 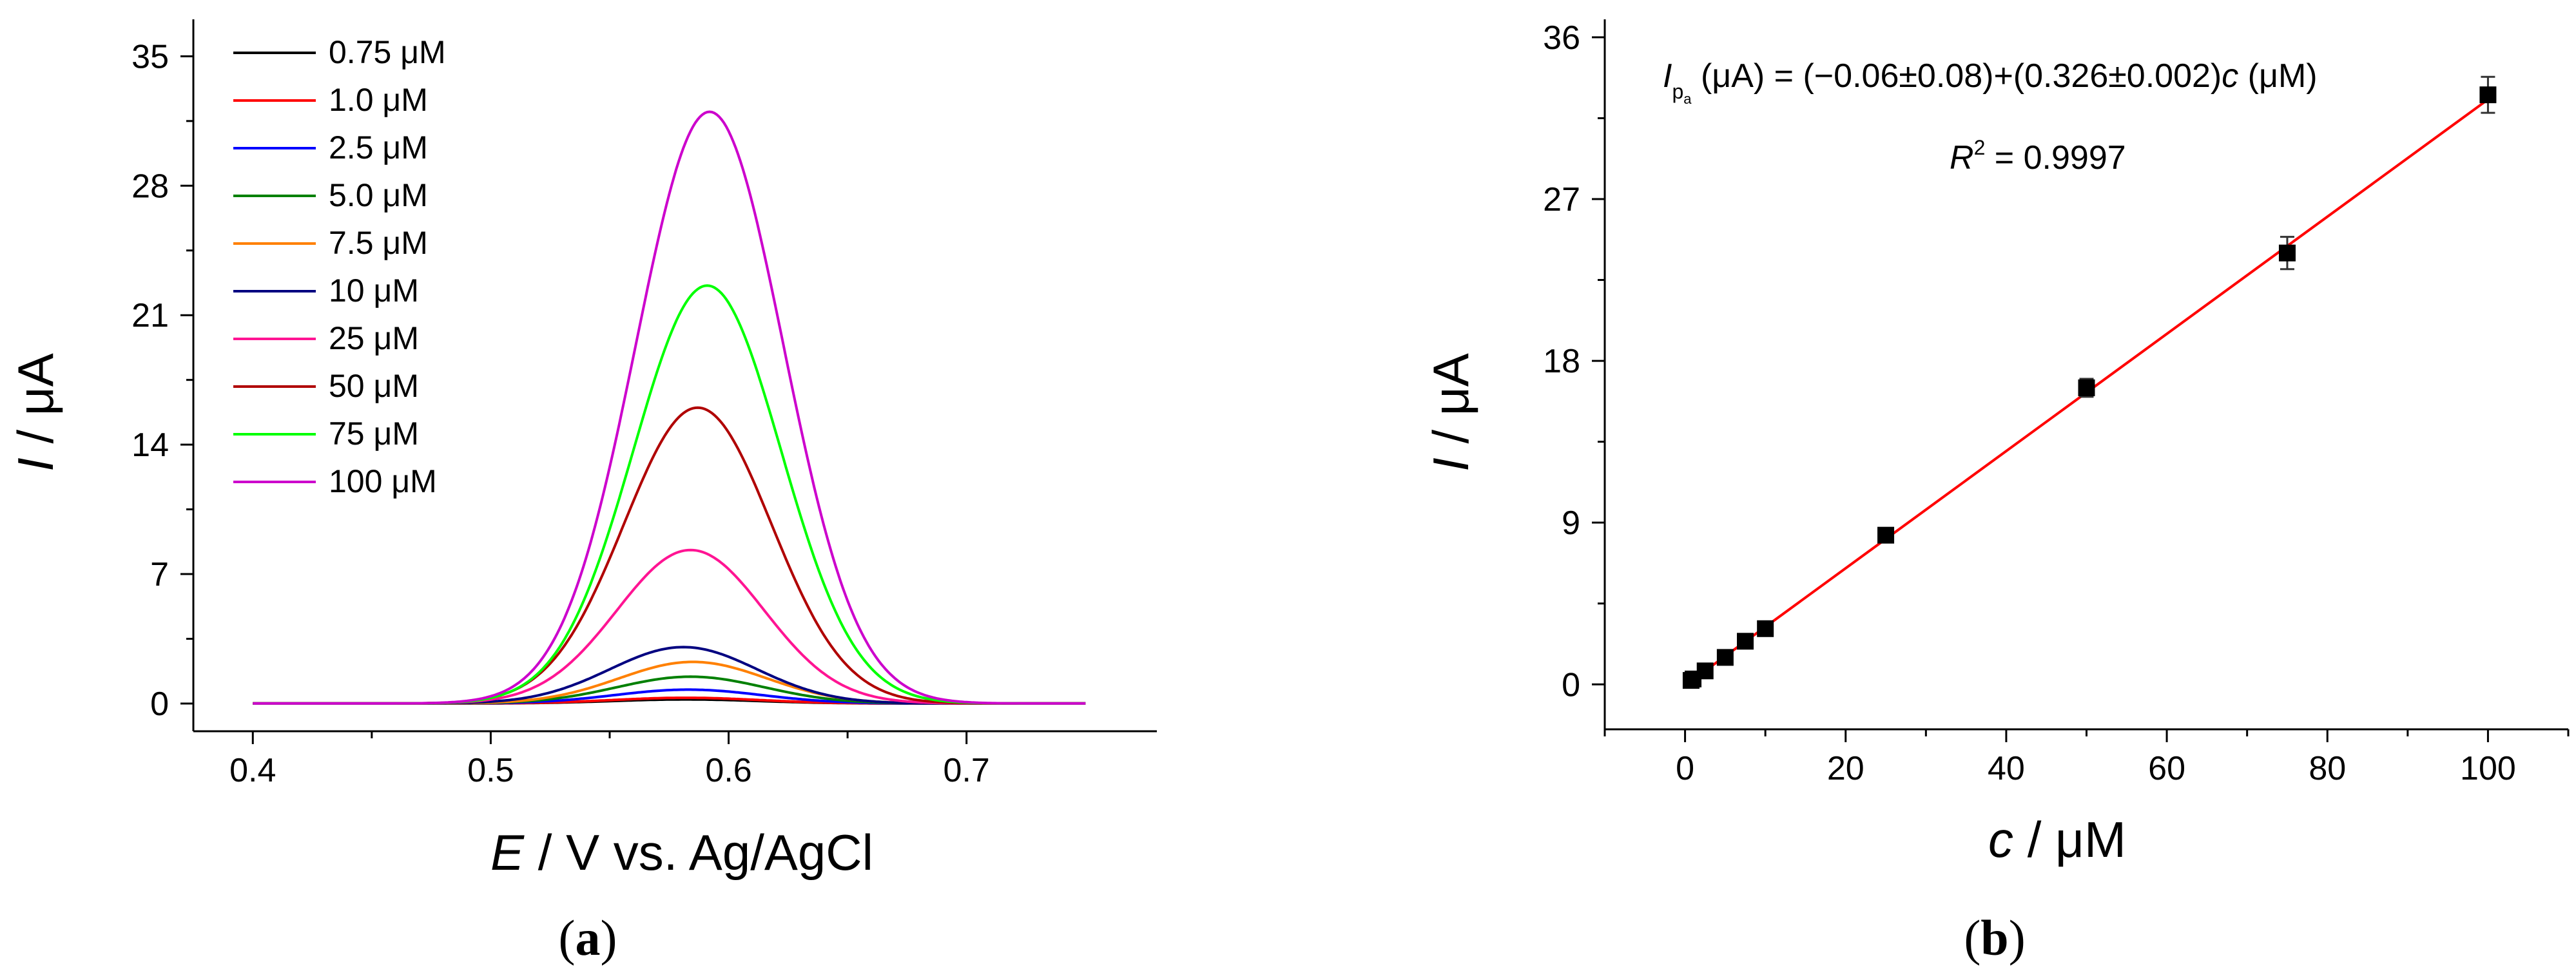 I want to click on chart-a-ytick-label: 21, so click(x=150, y=315).